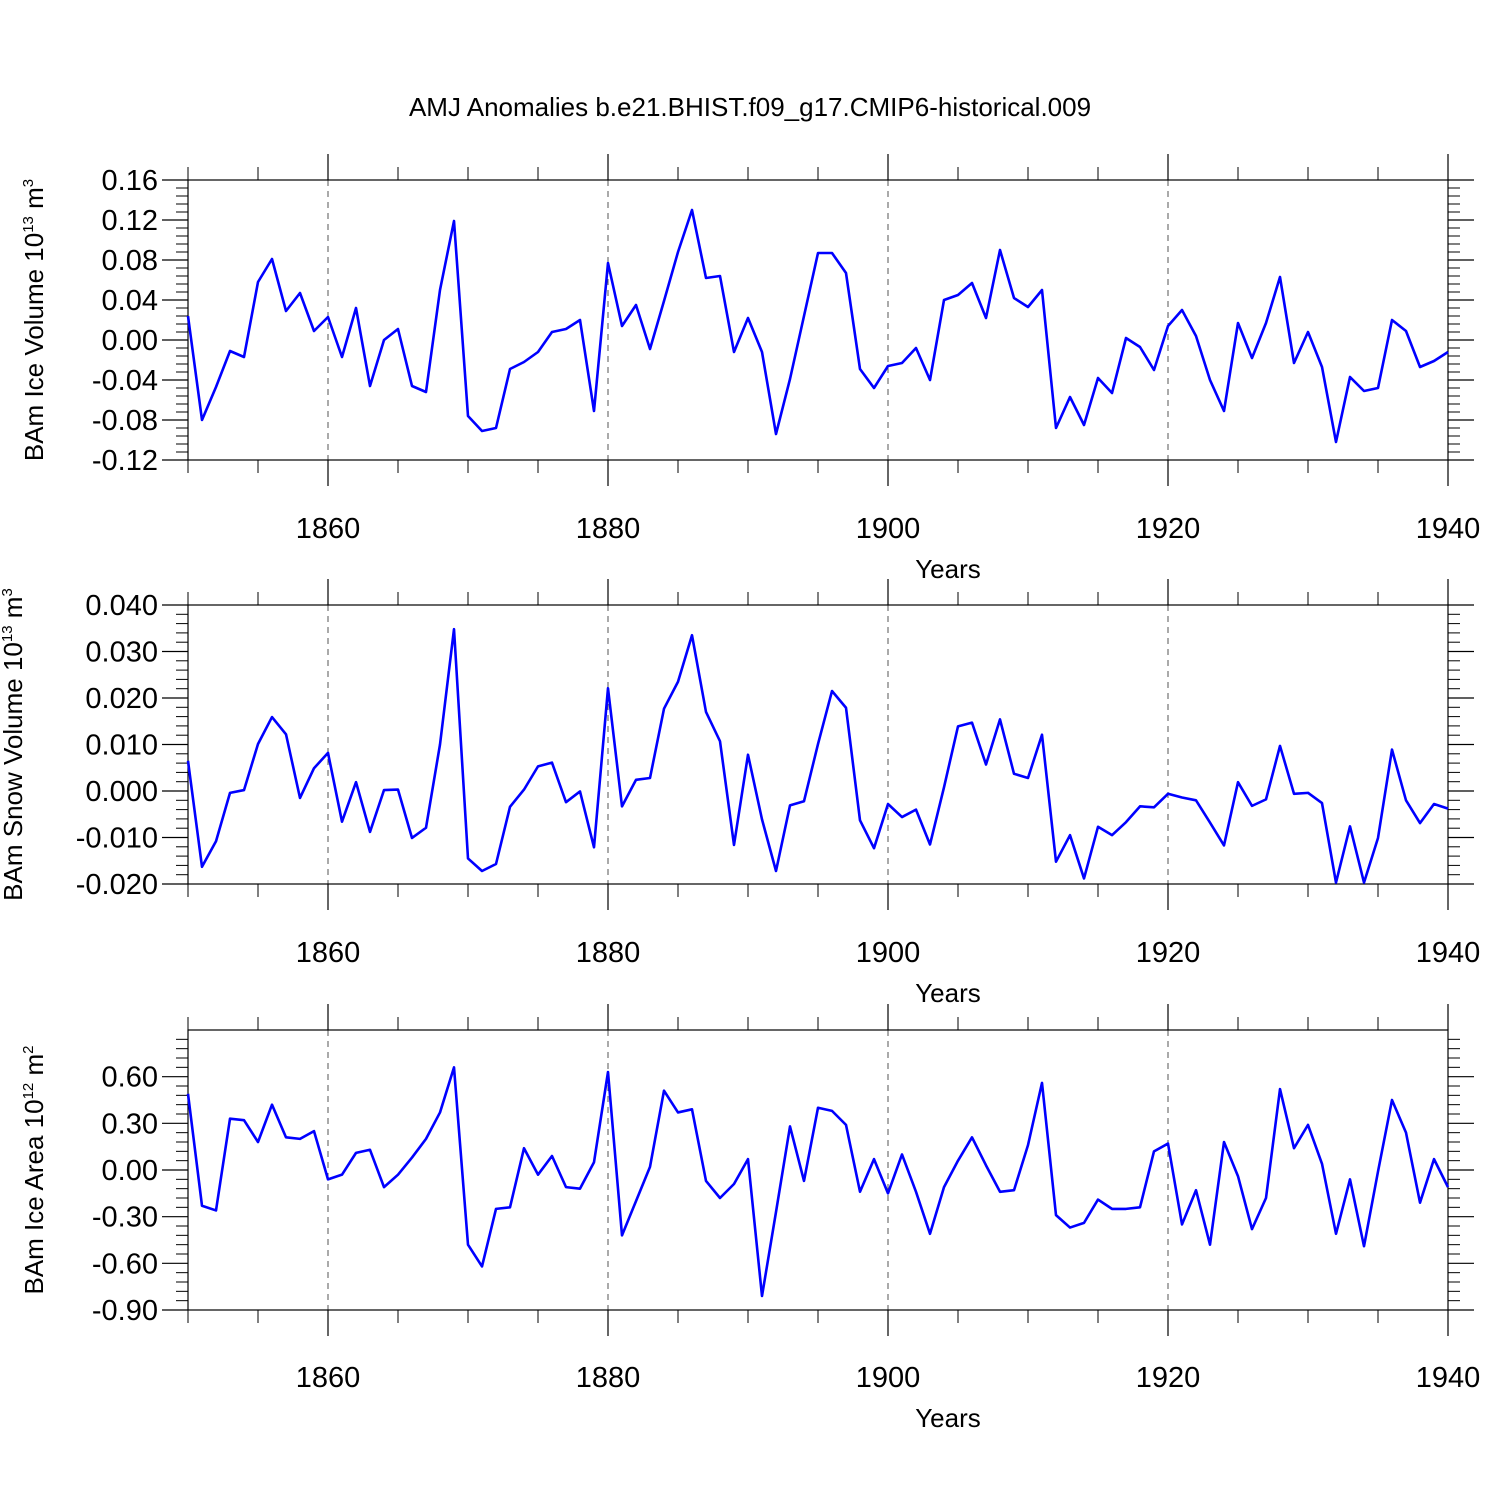  I want to click on y-tick-label: 0.60, so click(130, 1078).